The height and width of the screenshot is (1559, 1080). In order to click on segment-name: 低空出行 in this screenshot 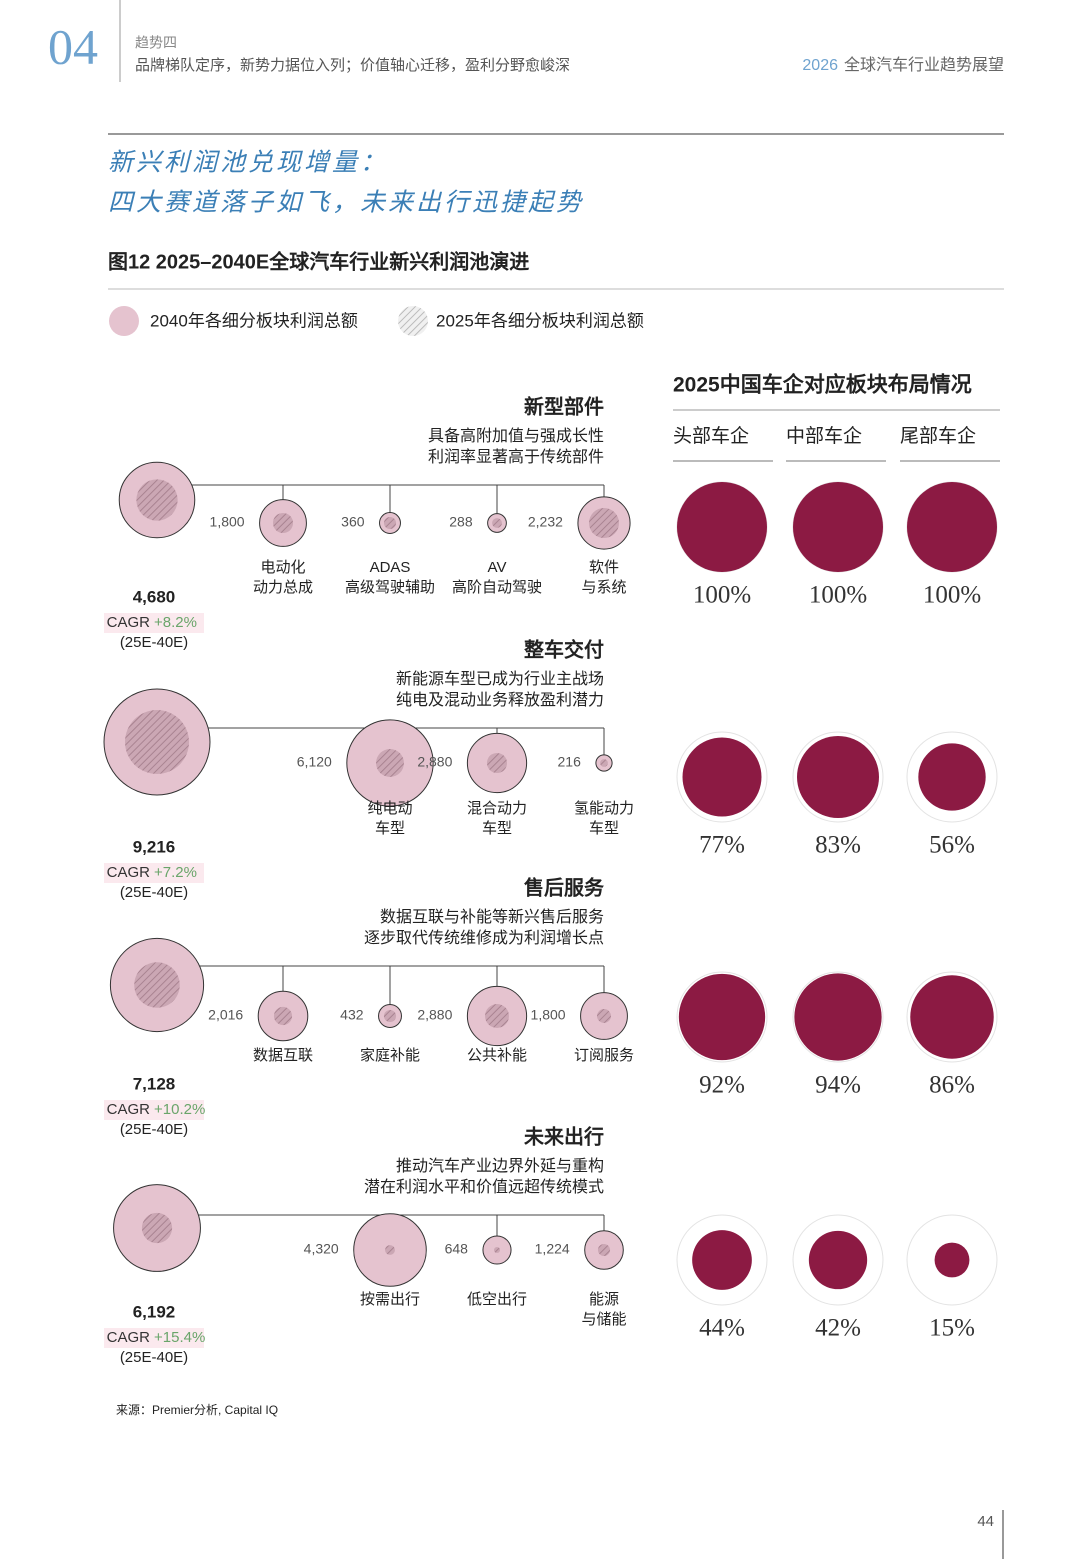, I will do `click(497, 1299)`.